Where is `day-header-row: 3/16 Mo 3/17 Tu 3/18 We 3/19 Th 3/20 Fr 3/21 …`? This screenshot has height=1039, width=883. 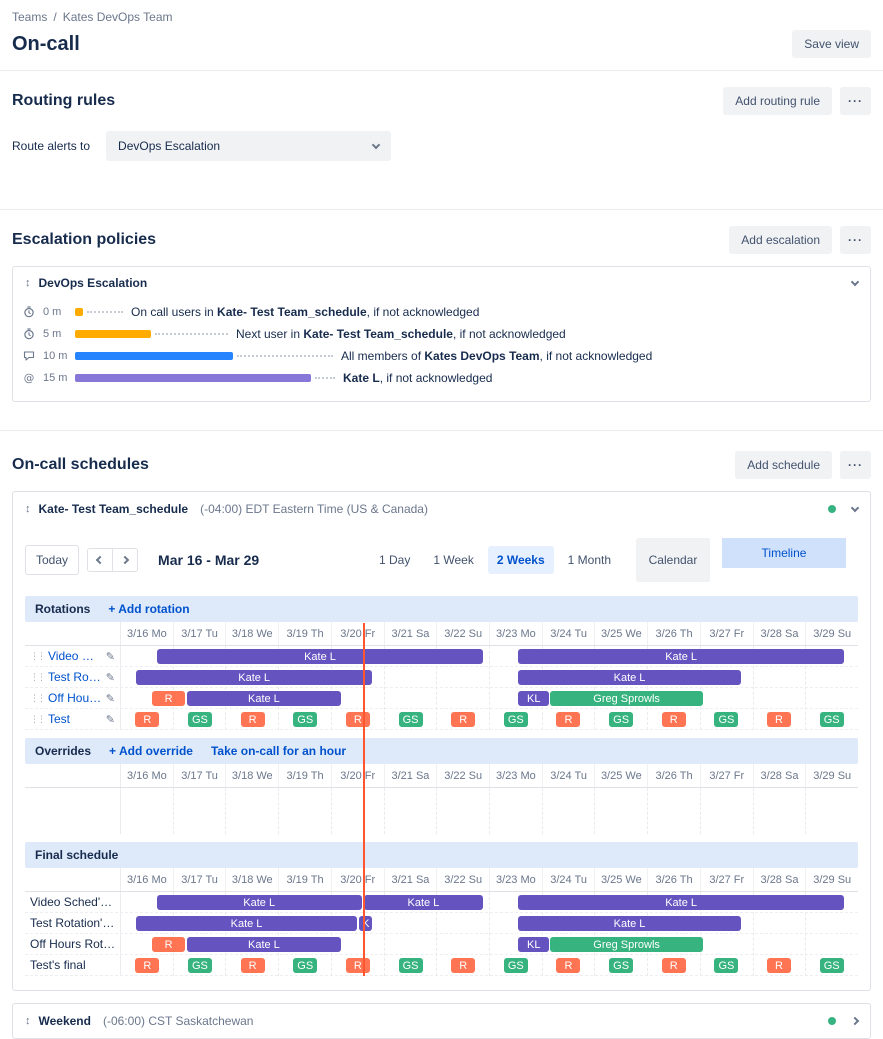
day-header-row: 3/16 Mo 3/17 Tu 3/18 We 3/19 Th 3/20 Fr 3/21 … is located at coordinates (441, 880).